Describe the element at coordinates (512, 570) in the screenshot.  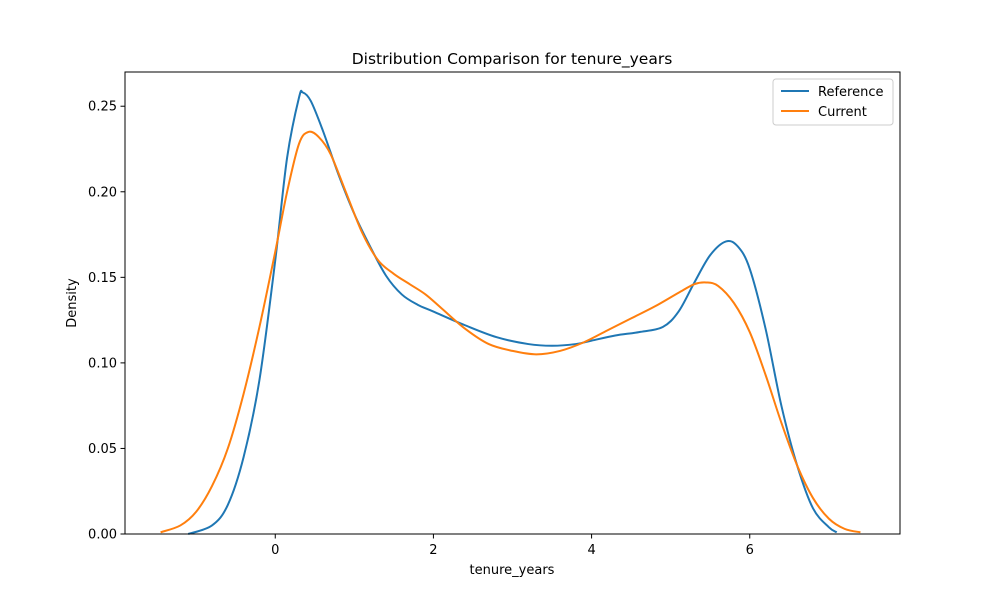
I see `x-axis-label: tenure_years` at that location.